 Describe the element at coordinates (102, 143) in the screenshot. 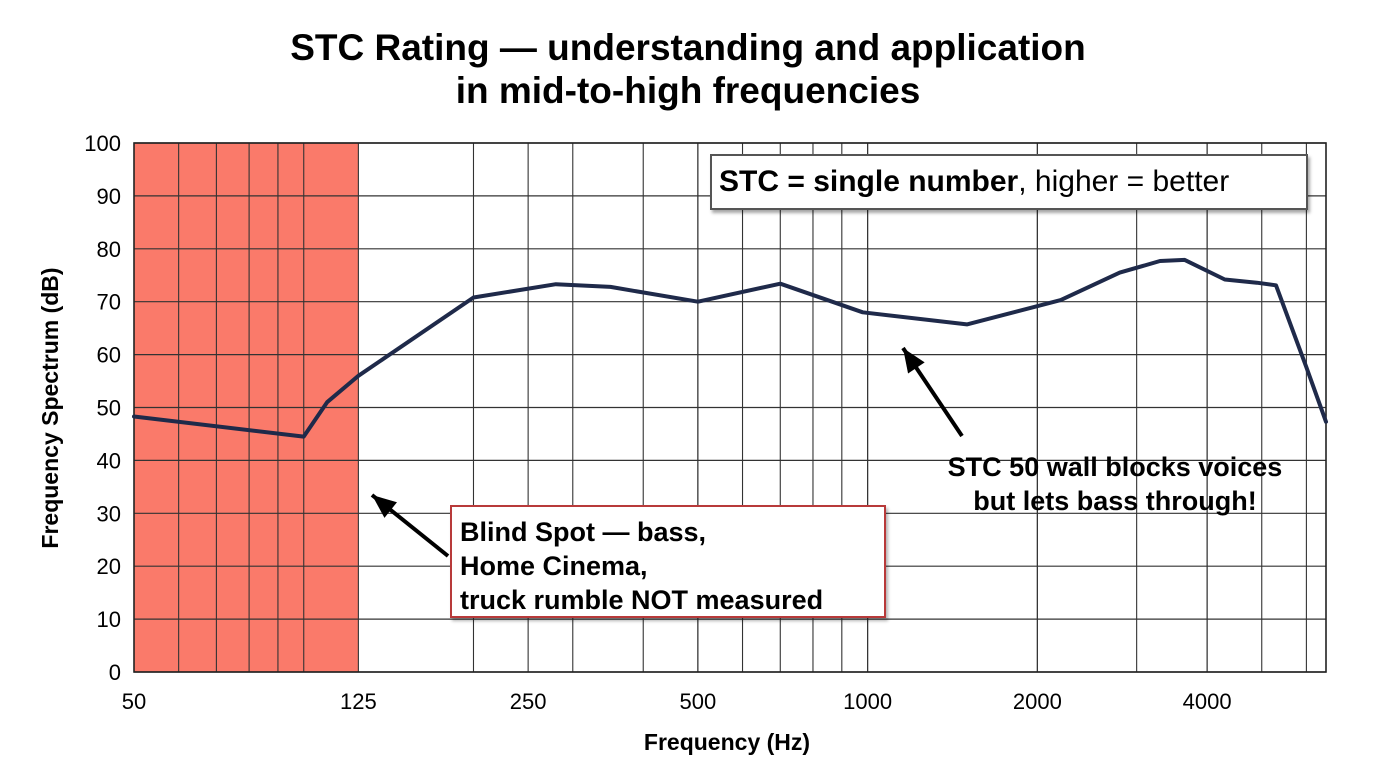

I see `y-tick-label: 100` at that location.